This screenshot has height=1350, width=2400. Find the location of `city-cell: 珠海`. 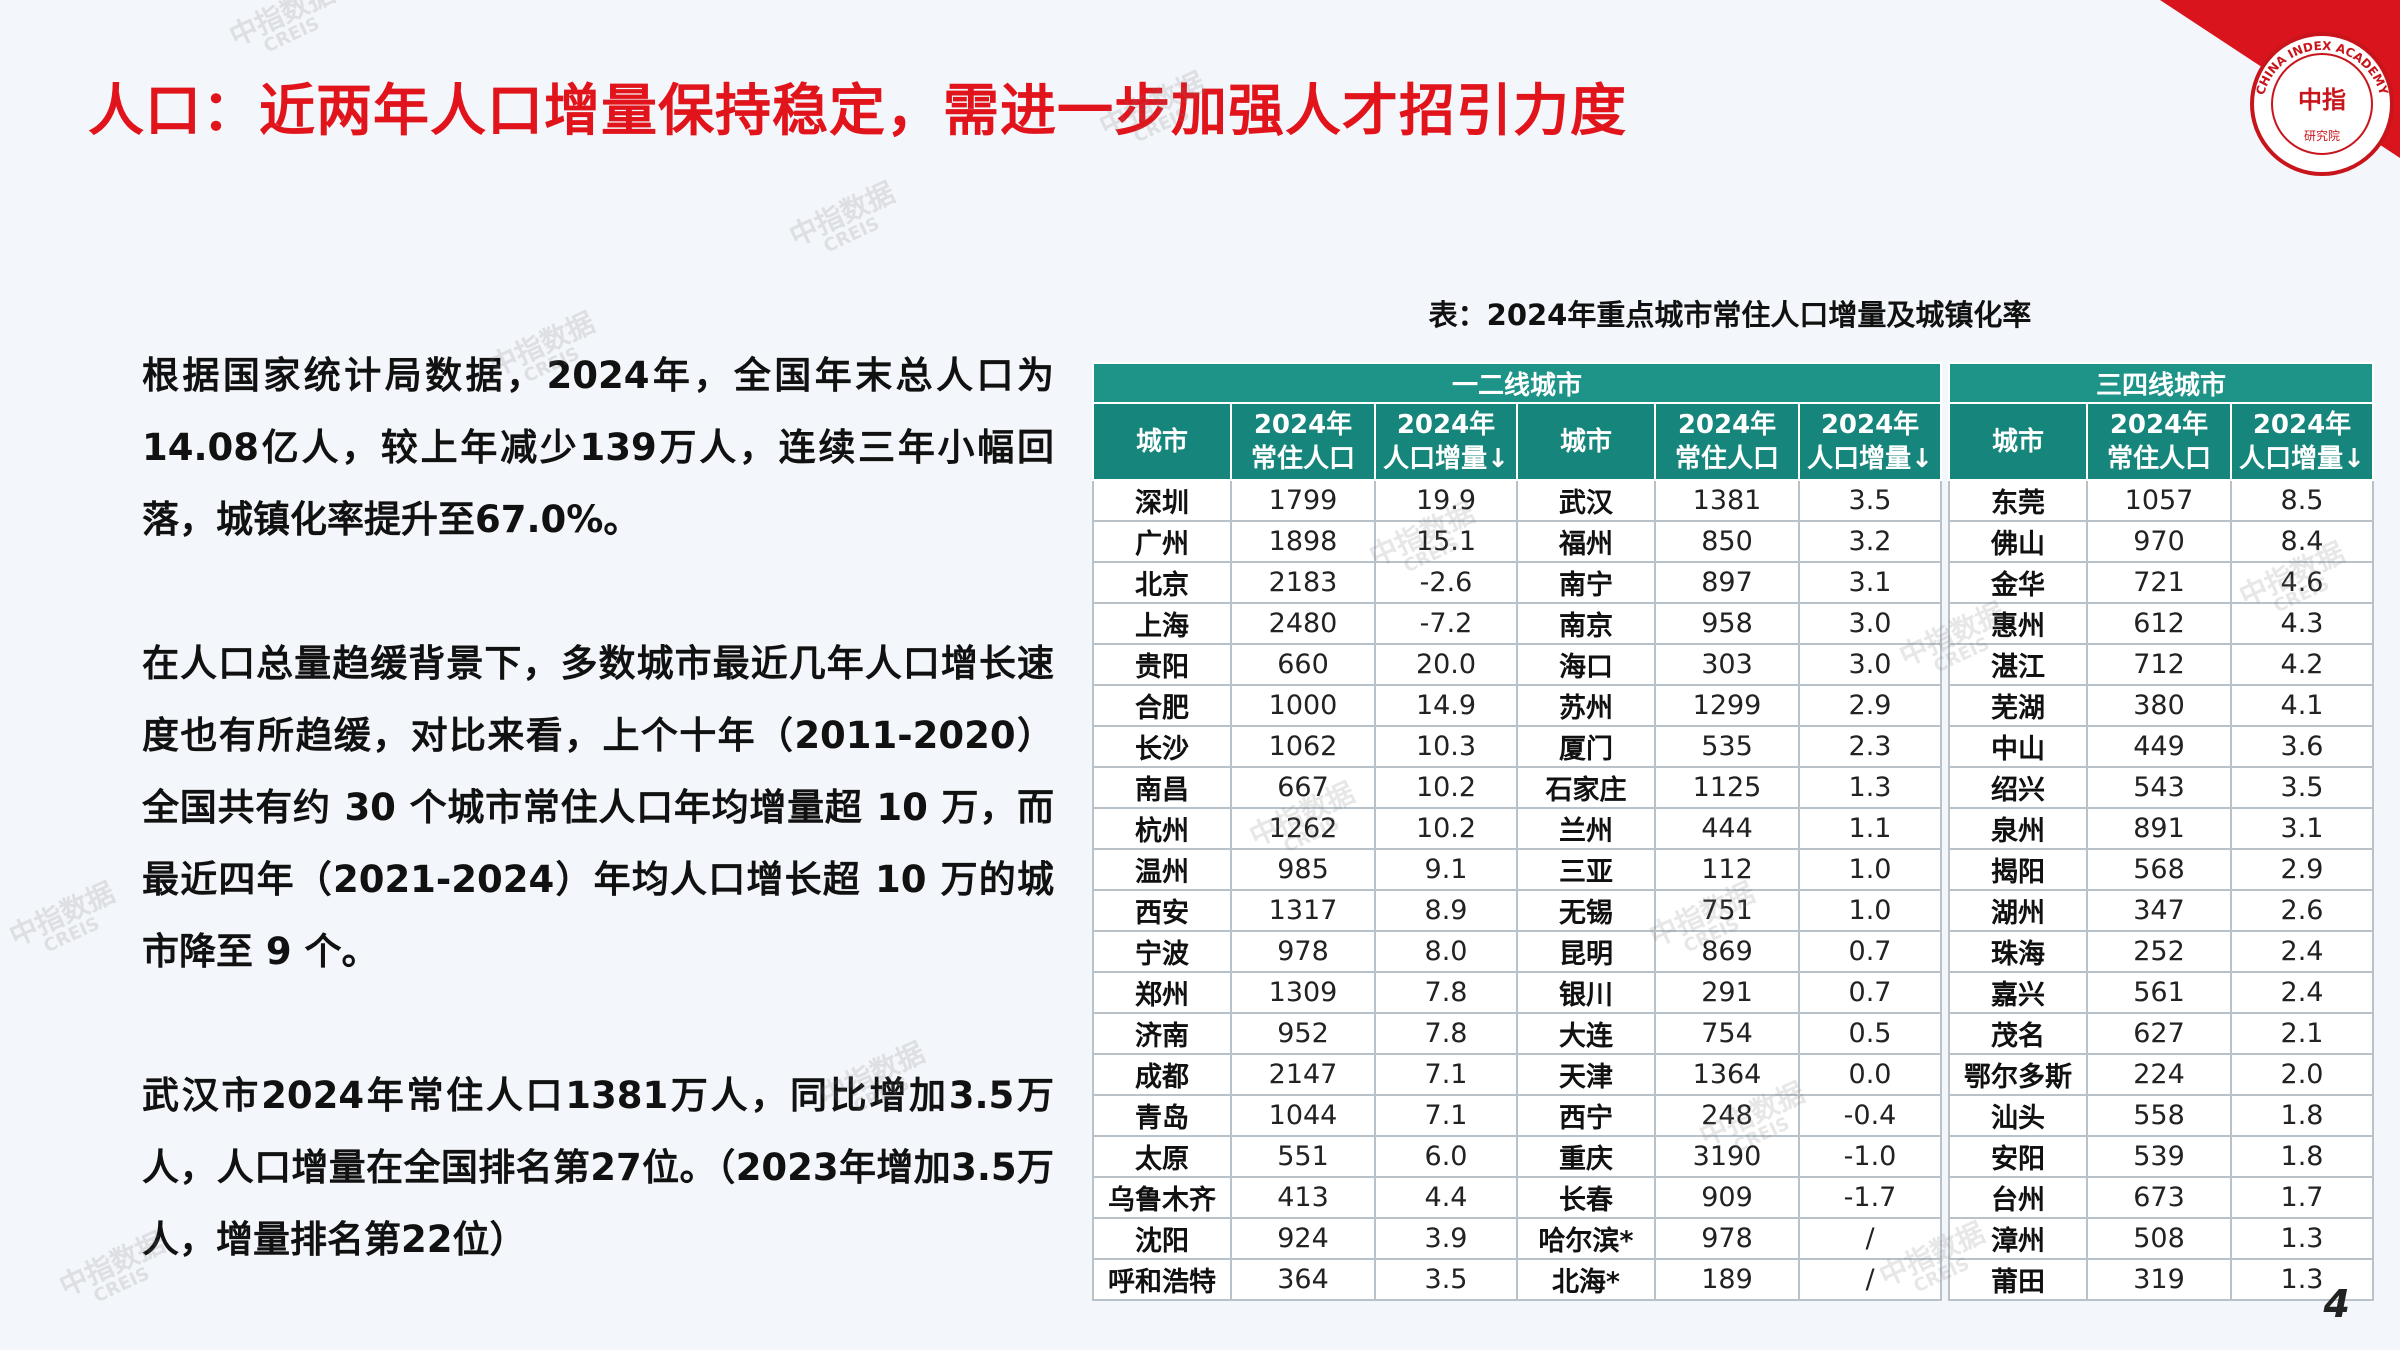

city-cell: 珠海 is located at coordinates (2018, 951).